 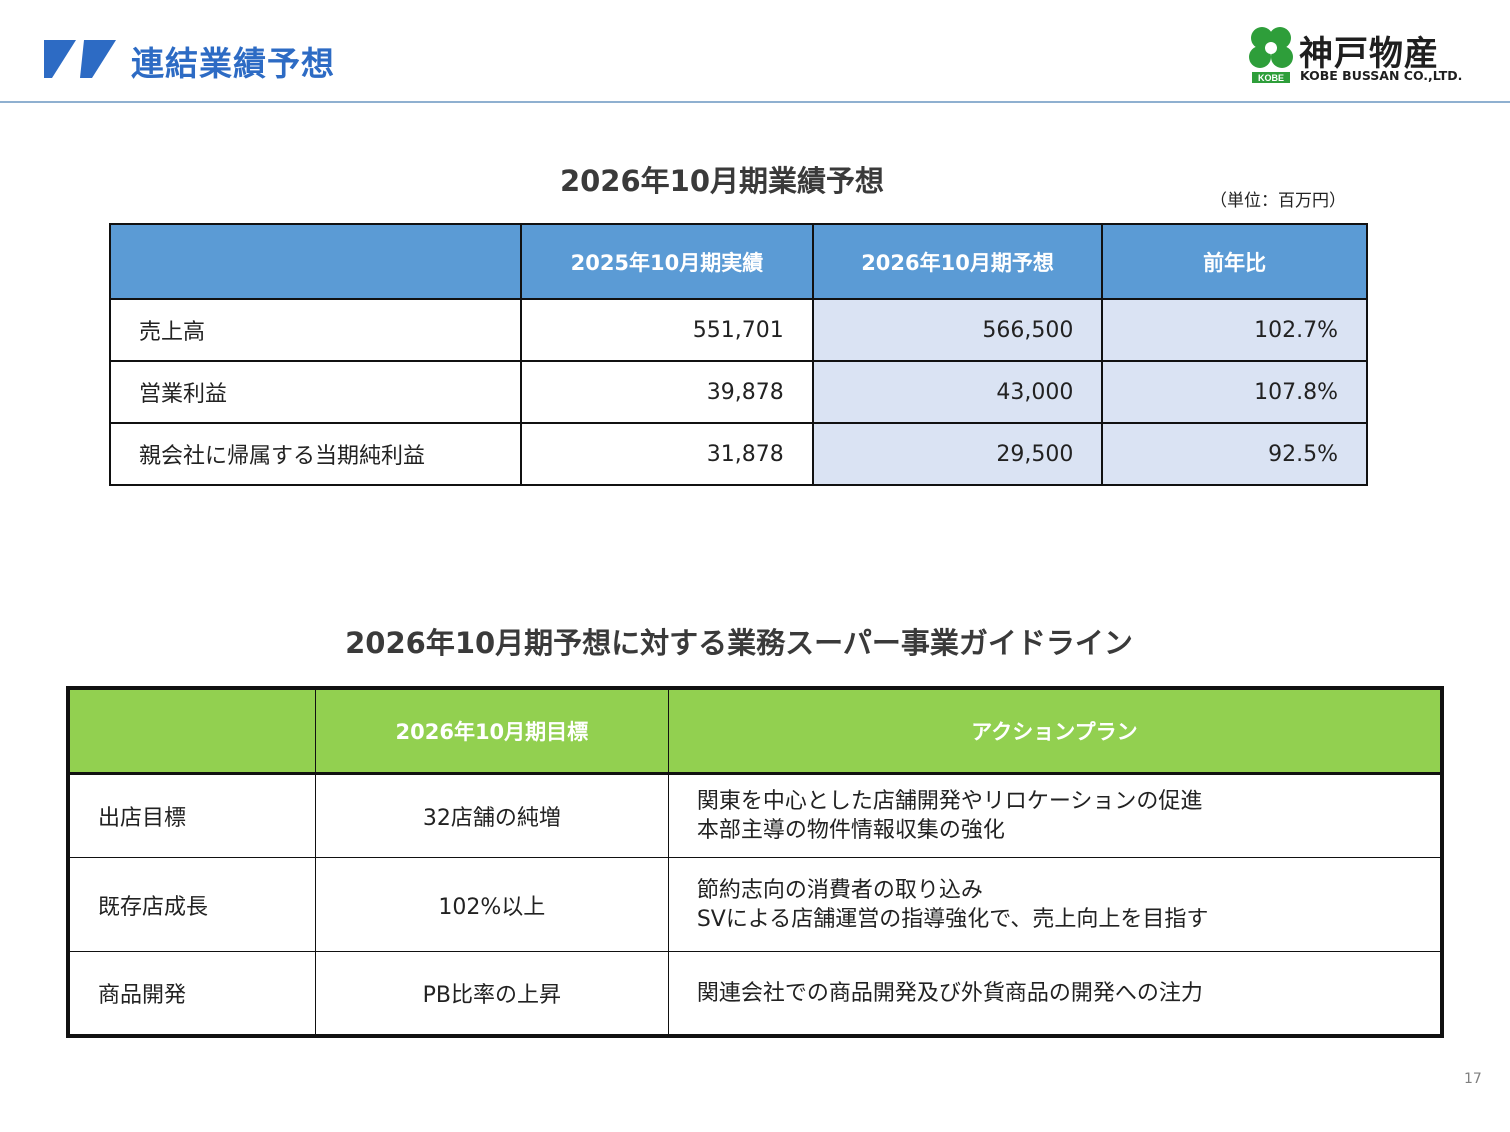 What do you see at coordinates (667, 392) in the screenshot?
I see `actual-value: 39,878` at bounding box center [667, 392].